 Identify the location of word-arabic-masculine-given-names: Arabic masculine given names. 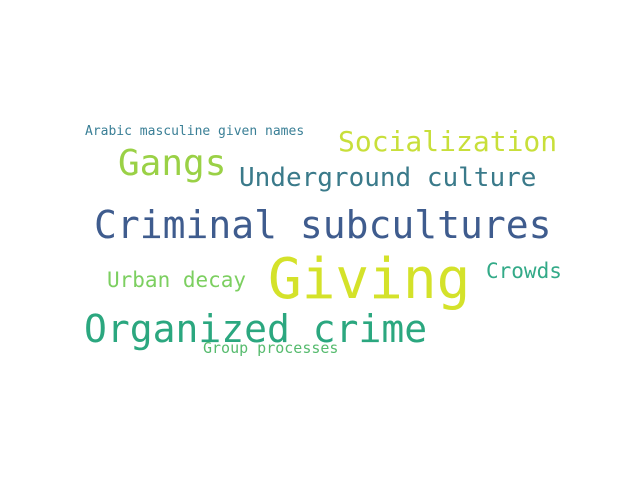
(195, 131).